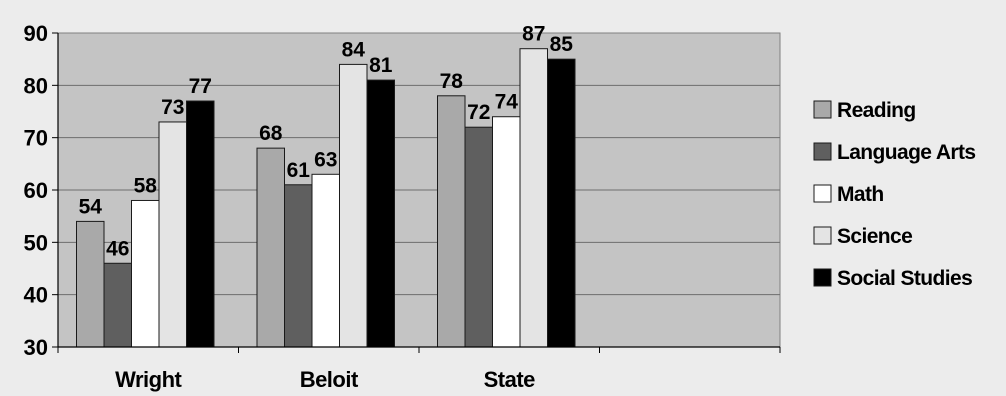 The width and height of the screenshot is (1006, 396). What do you see at coordinates (353, 205) in the screenshot?
I see `bar-science-beloit` at bounding box center [353, 205].